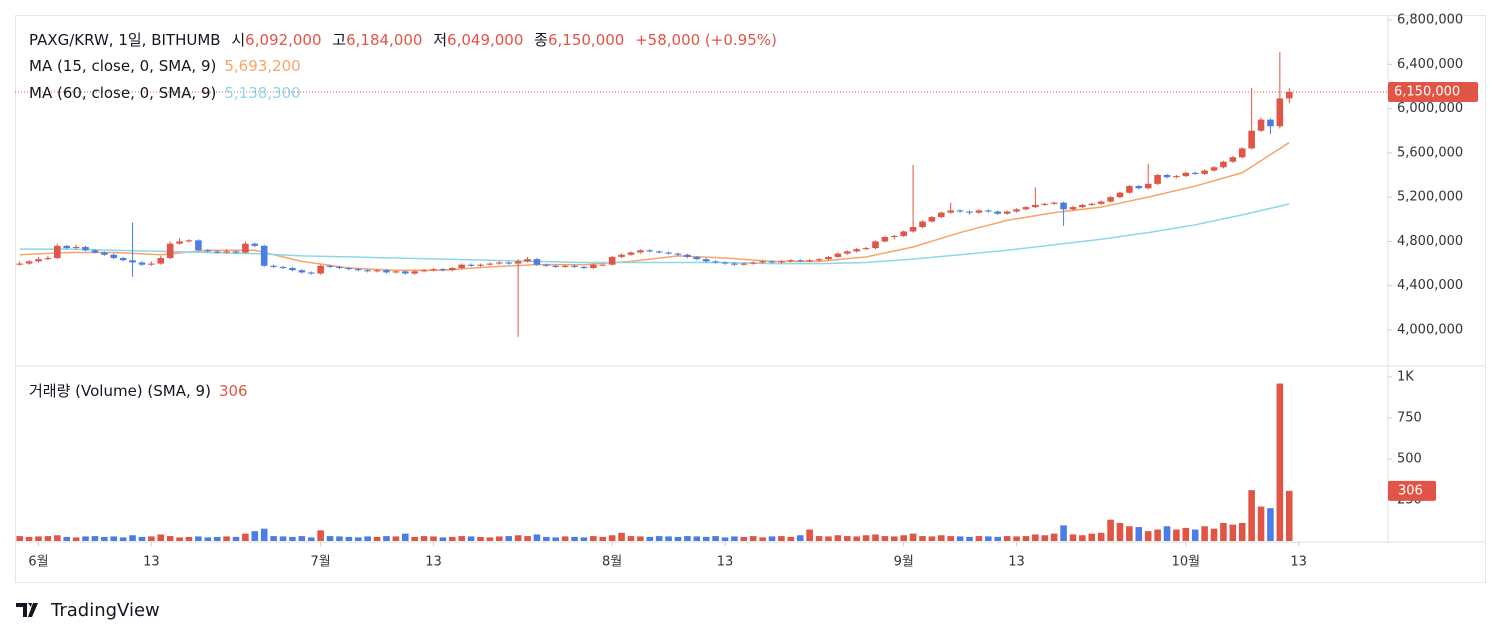  What do you see at coordinates (165, 93) in the screenshot?
I see `ma-legend: MA (60, close, 0, SMA, 9) 5,138,300` at bounding box center [165, 93].